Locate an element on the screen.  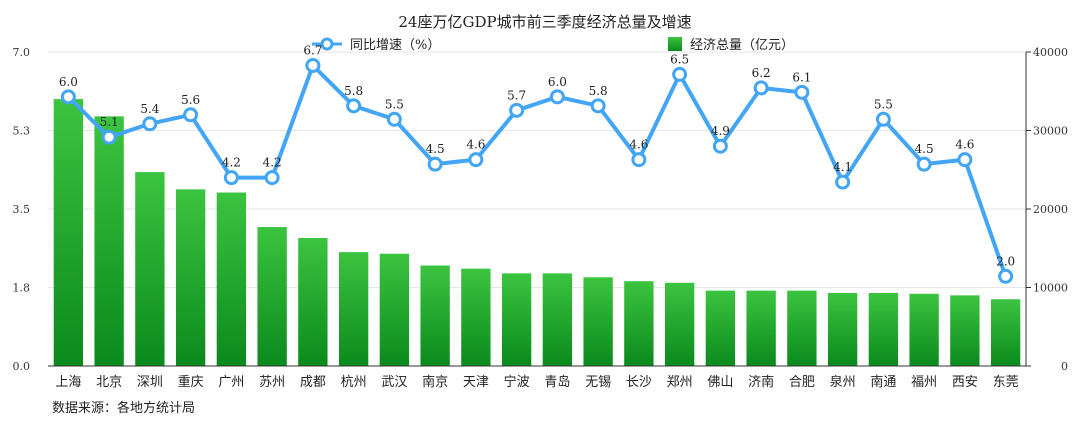
y-right-tick-label: 0 is located at coordinates (1064, 366).